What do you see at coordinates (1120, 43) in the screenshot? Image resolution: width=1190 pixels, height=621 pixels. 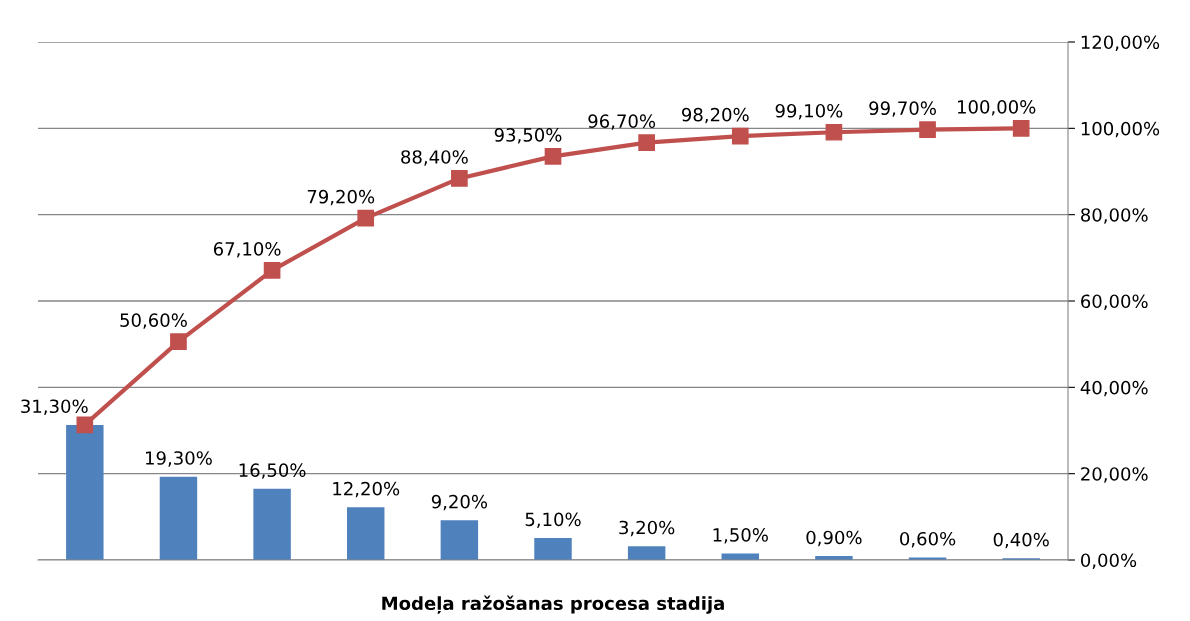 I see `y-tick-label: 120,00%` at bounding box center [1120, 43].